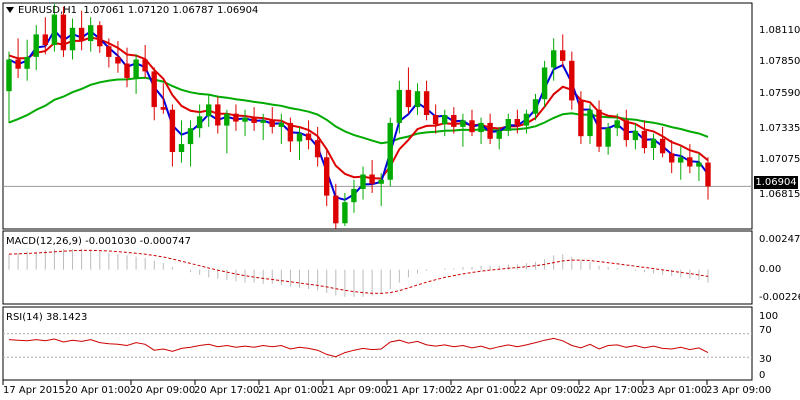 The height and width of the screenshot is (400, 800). What do you see at coordinates (776, 182) in the screenshot?
I see `current-price-tag: 1.06904` at bounding box center [776, 182].